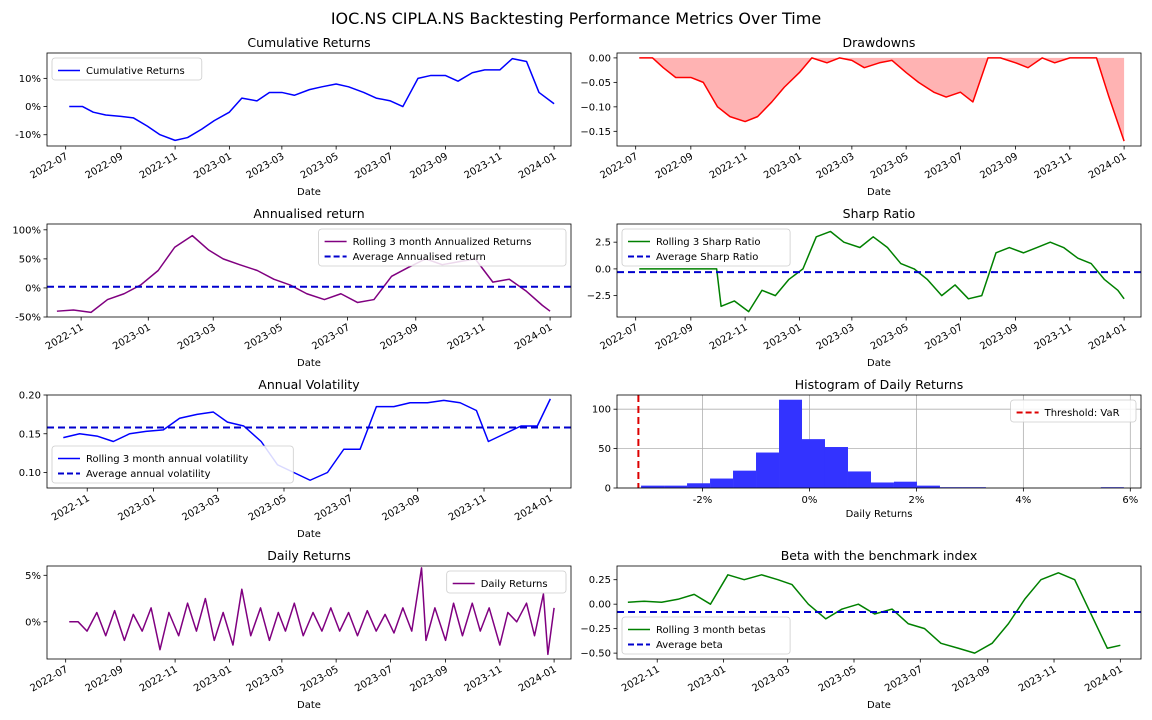  I want to click on legend: Rolling 3 month betas Average beta, so click(706, 635).